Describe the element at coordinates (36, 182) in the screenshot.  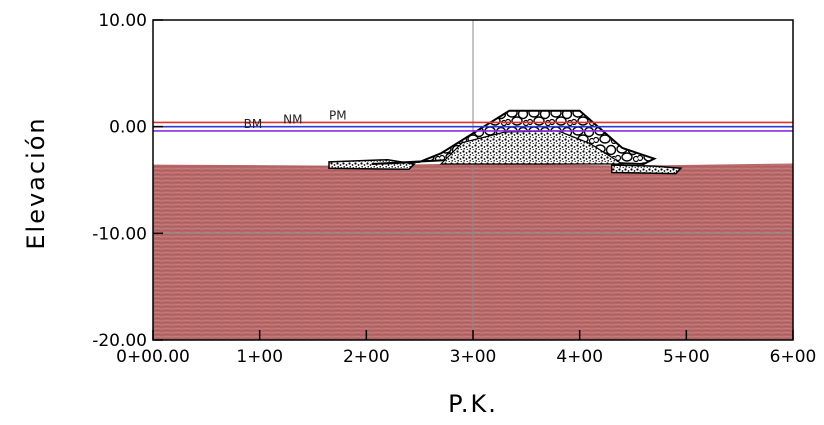
I see `y-axis-title: Elevación` at that location.